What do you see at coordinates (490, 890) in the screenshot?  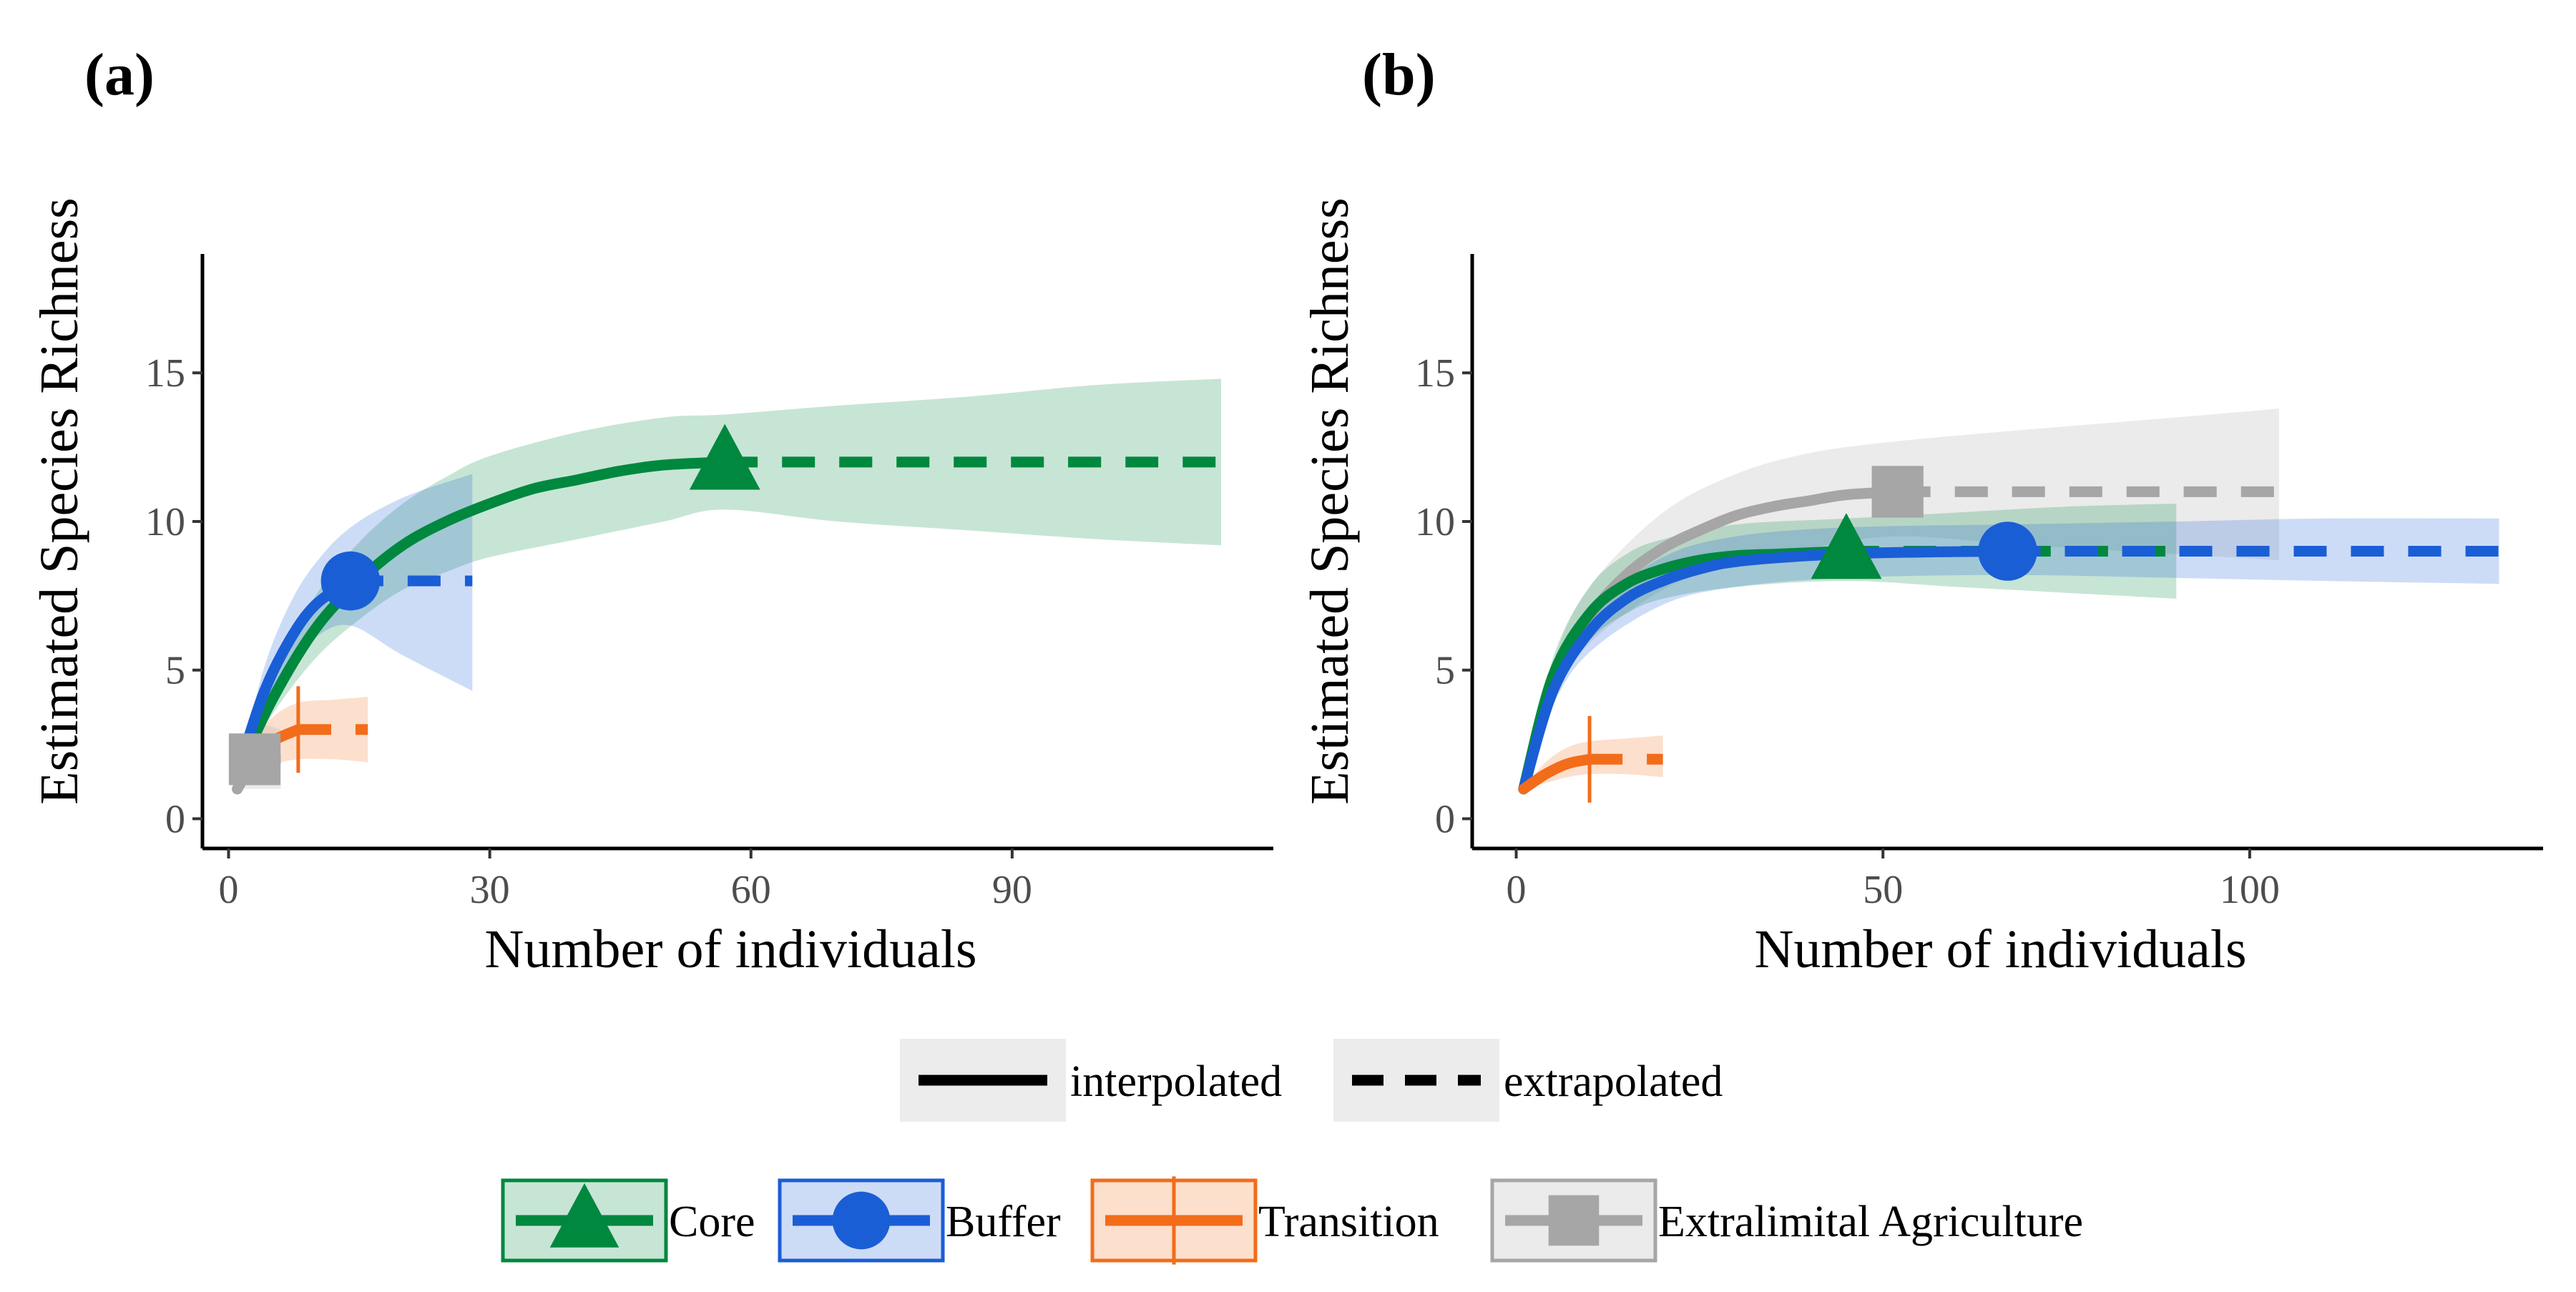 I see `x-tick-label: 30` at bounding box center [490, 890].